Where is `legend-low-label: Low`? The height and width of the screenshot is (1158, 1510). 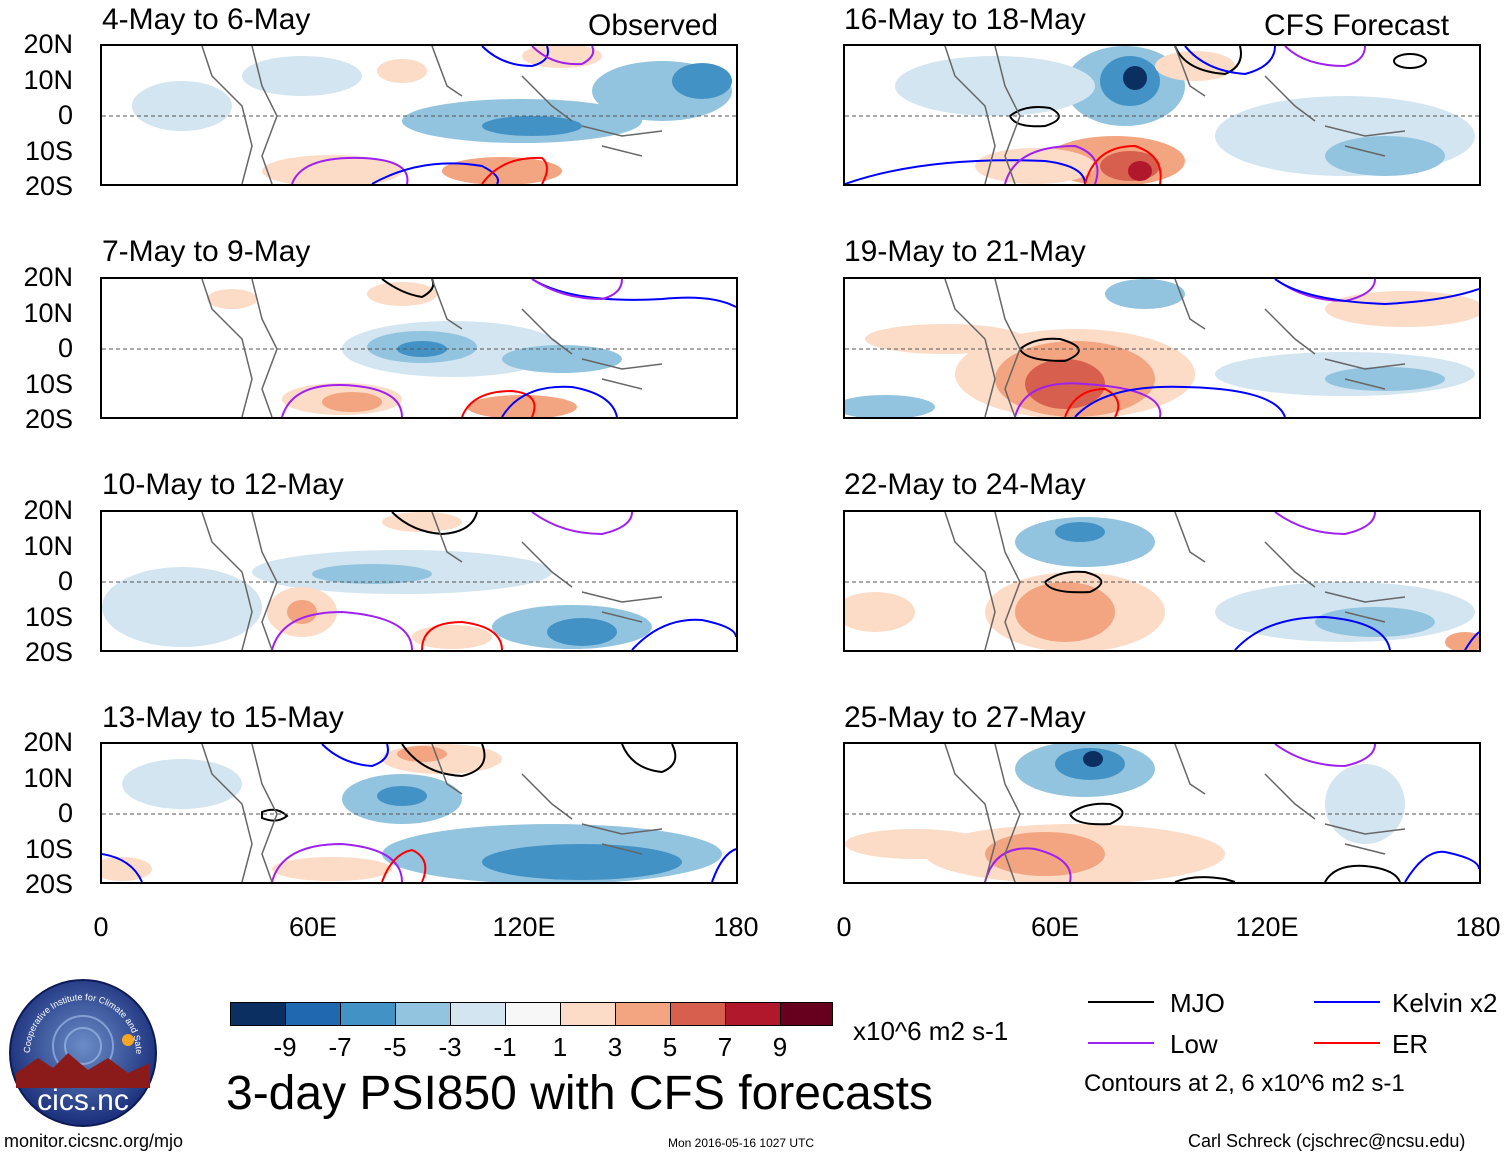
legend-low-label: Low is located at coordinates (1194, 1044).